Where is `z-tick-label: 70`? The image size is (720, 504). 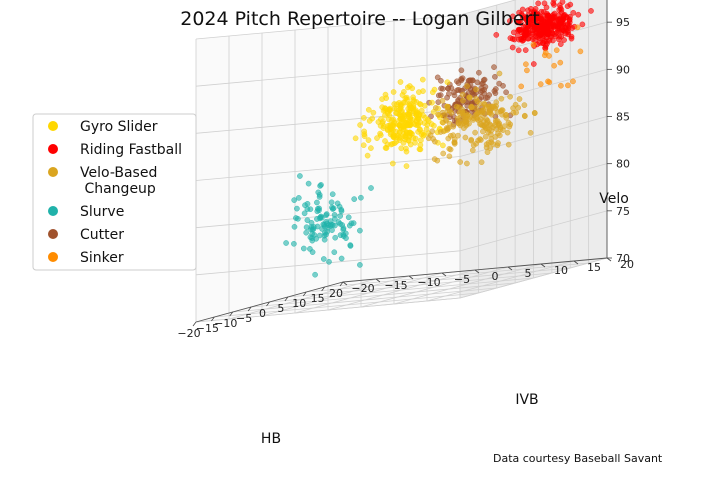 z-tick-label: 70 is located at coordinates (623, 258).